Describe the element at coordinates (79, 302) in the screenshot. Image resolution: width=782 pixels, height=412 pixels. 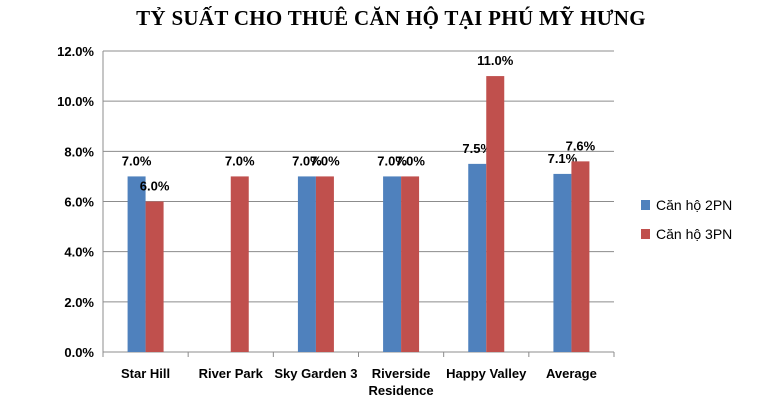
I see `y-tick-label: 2.0%` at that location.